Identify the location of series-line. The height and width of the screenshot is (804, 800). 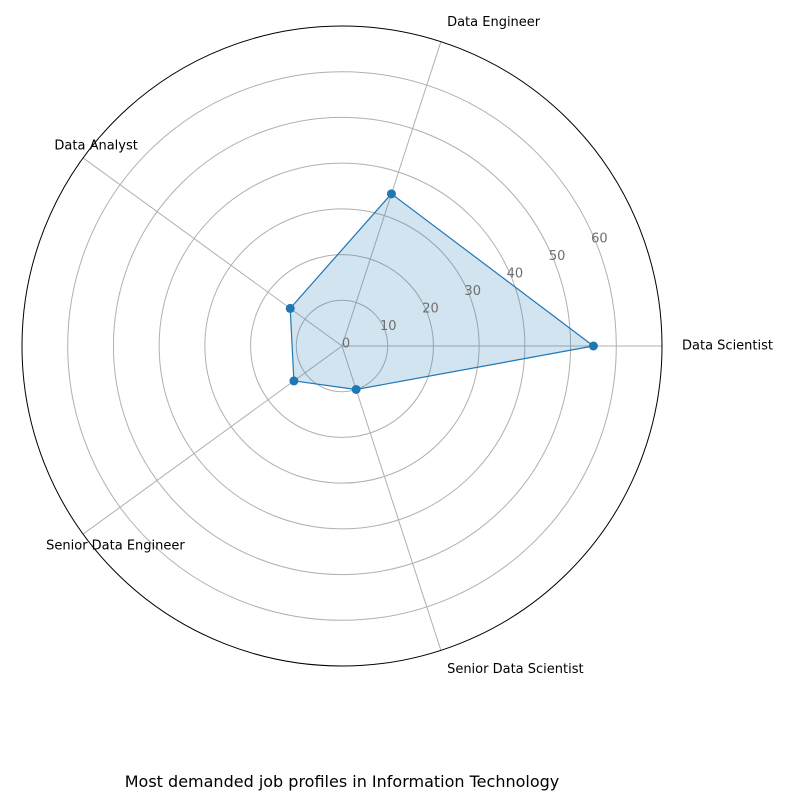
(442, 291).